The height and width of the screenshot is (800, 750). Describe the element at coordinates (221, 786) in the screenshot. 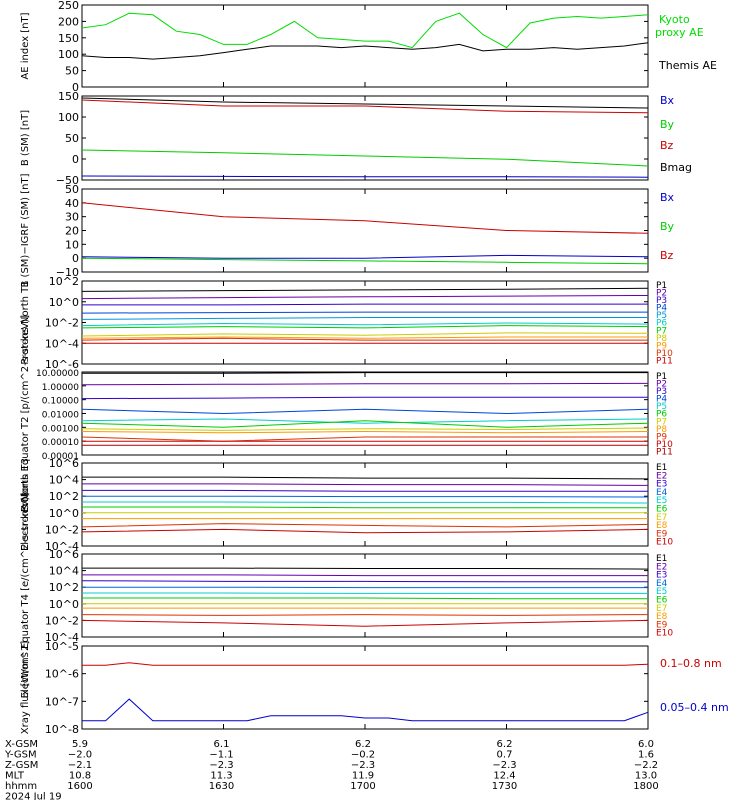

I see `footer-cell: 1630` at that location.